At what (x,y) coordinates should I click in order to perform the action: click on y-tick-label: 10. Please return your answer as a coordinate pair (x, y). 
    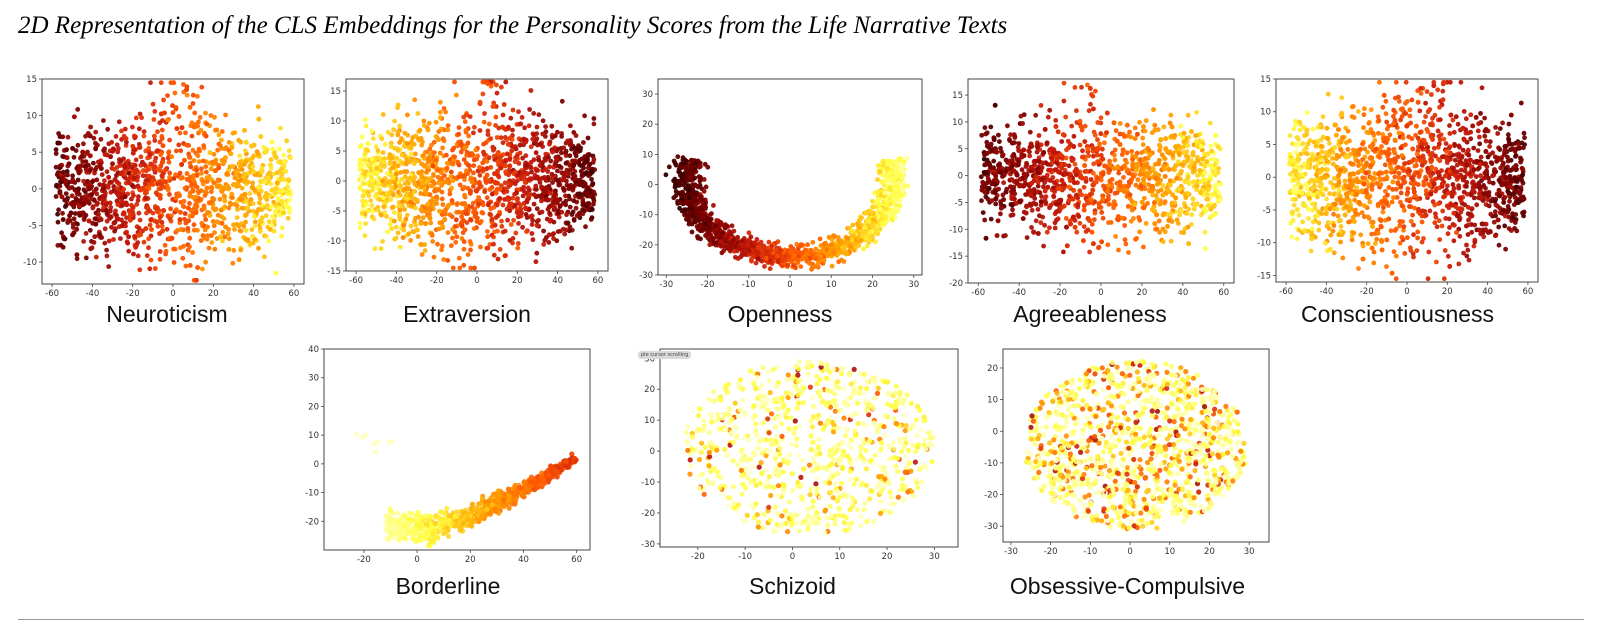
    Looking at the image, I should click on (335, 122).